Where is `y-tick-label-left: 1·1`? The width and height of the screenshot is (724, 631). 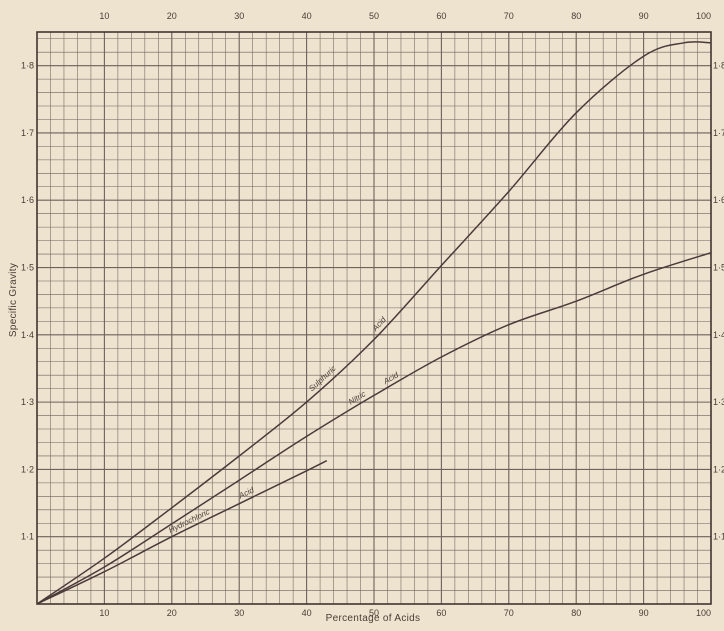 y-tick-label-left: 1·1 is located at coordinates (27, 537).